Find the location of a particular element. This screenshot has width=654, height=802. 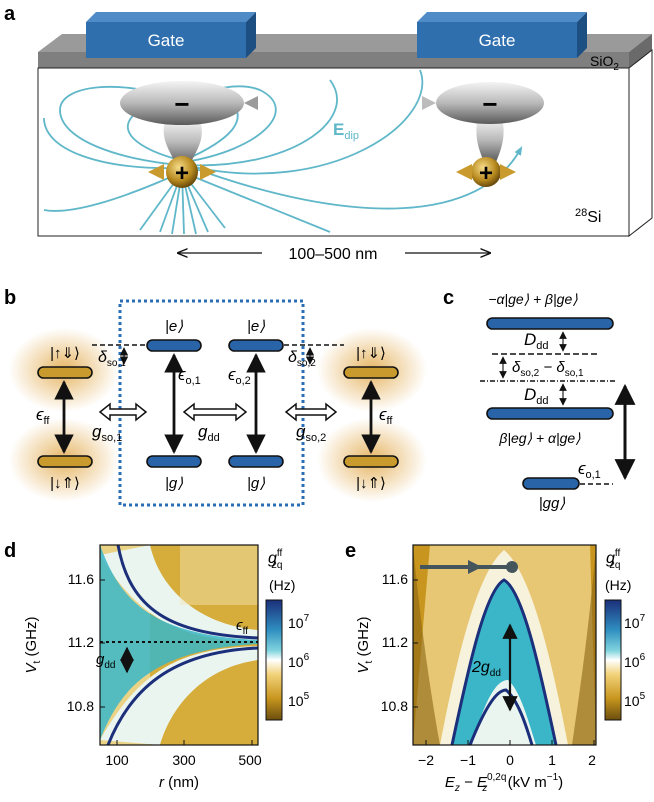

yticks-e-2: 10.8 is located at coordinates (394, 706).